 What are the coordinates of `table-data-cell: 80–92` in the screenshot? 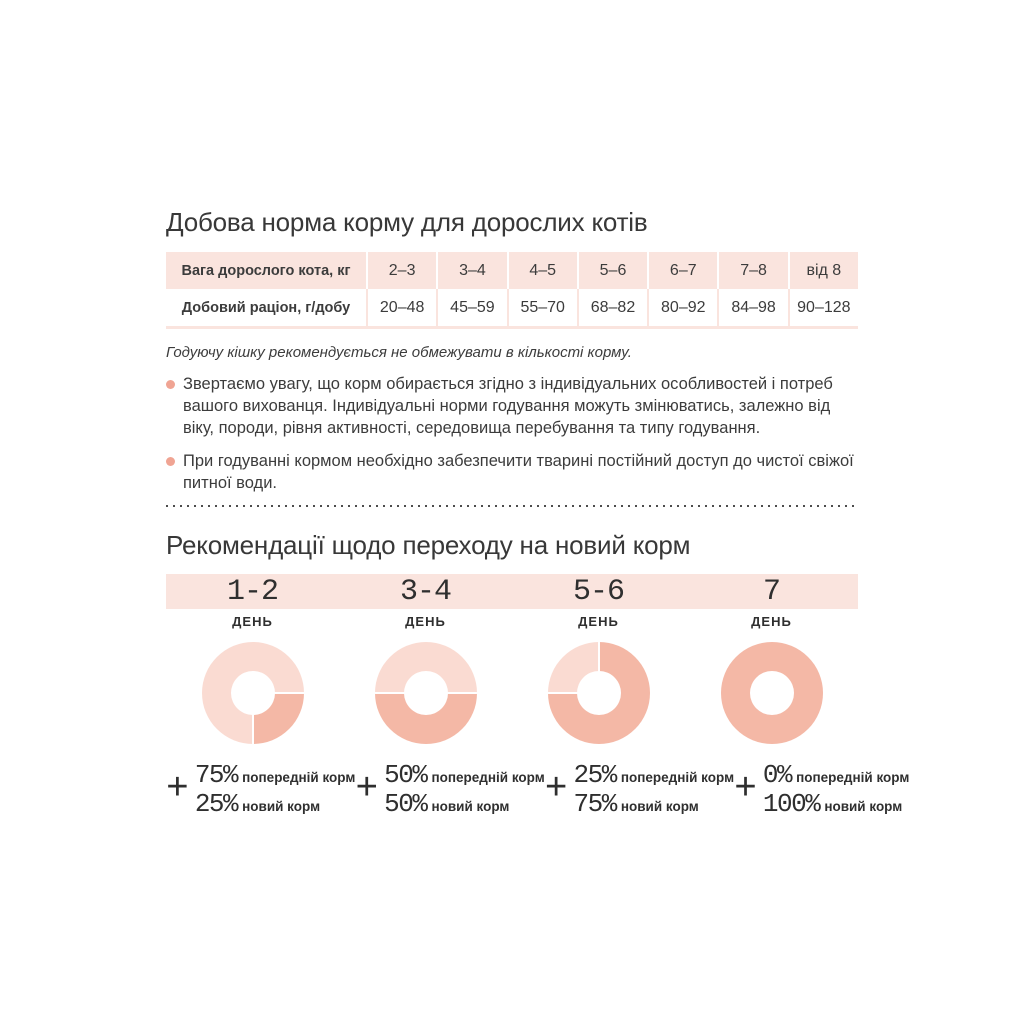 It's located at (683, 307).